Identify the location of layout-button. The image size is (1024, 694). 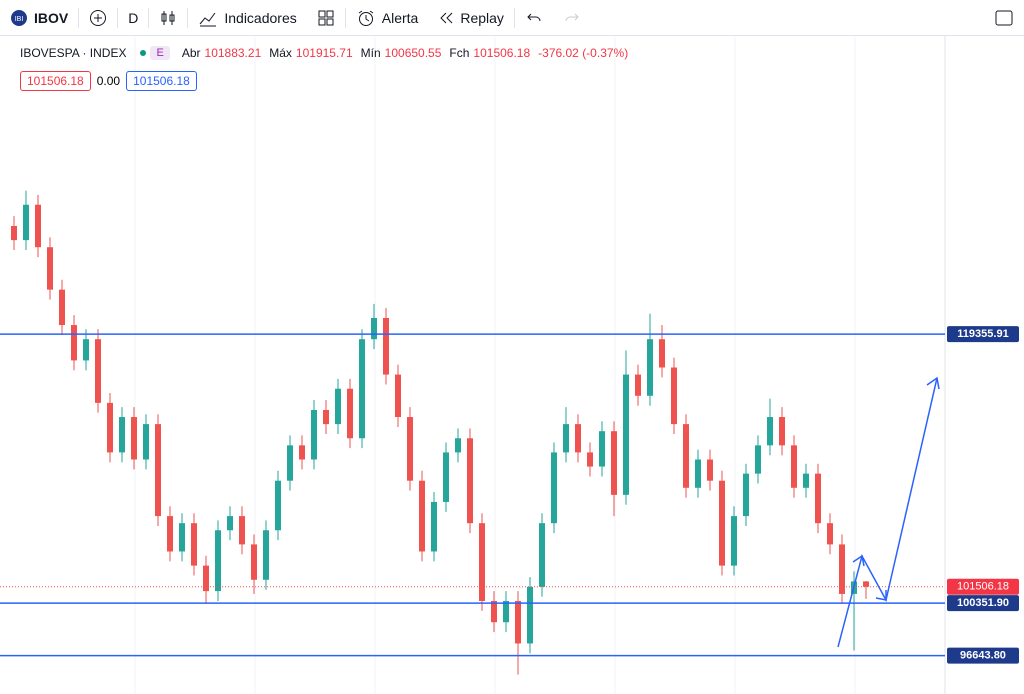
(326, 18).